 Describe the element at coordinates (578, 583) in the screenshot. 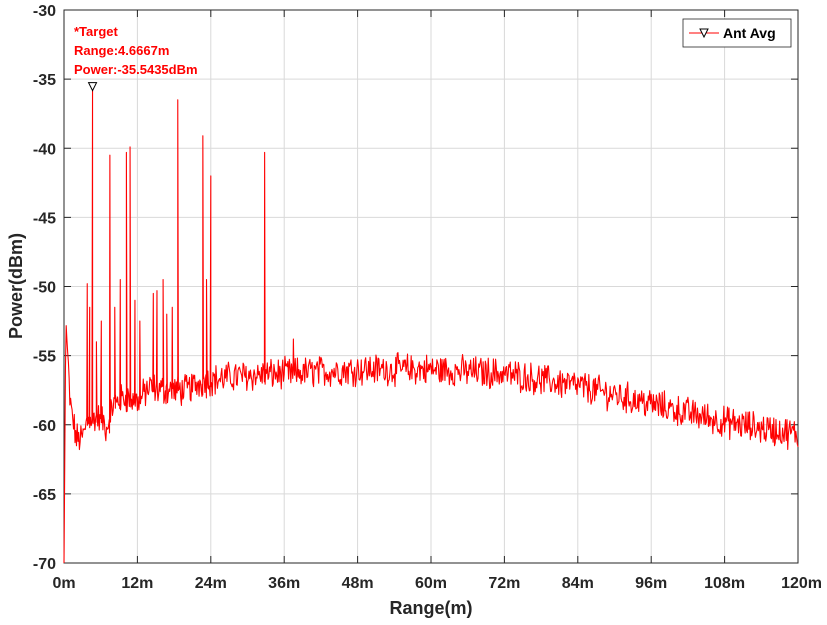

I see `x-tick-label: 84m` at that location.